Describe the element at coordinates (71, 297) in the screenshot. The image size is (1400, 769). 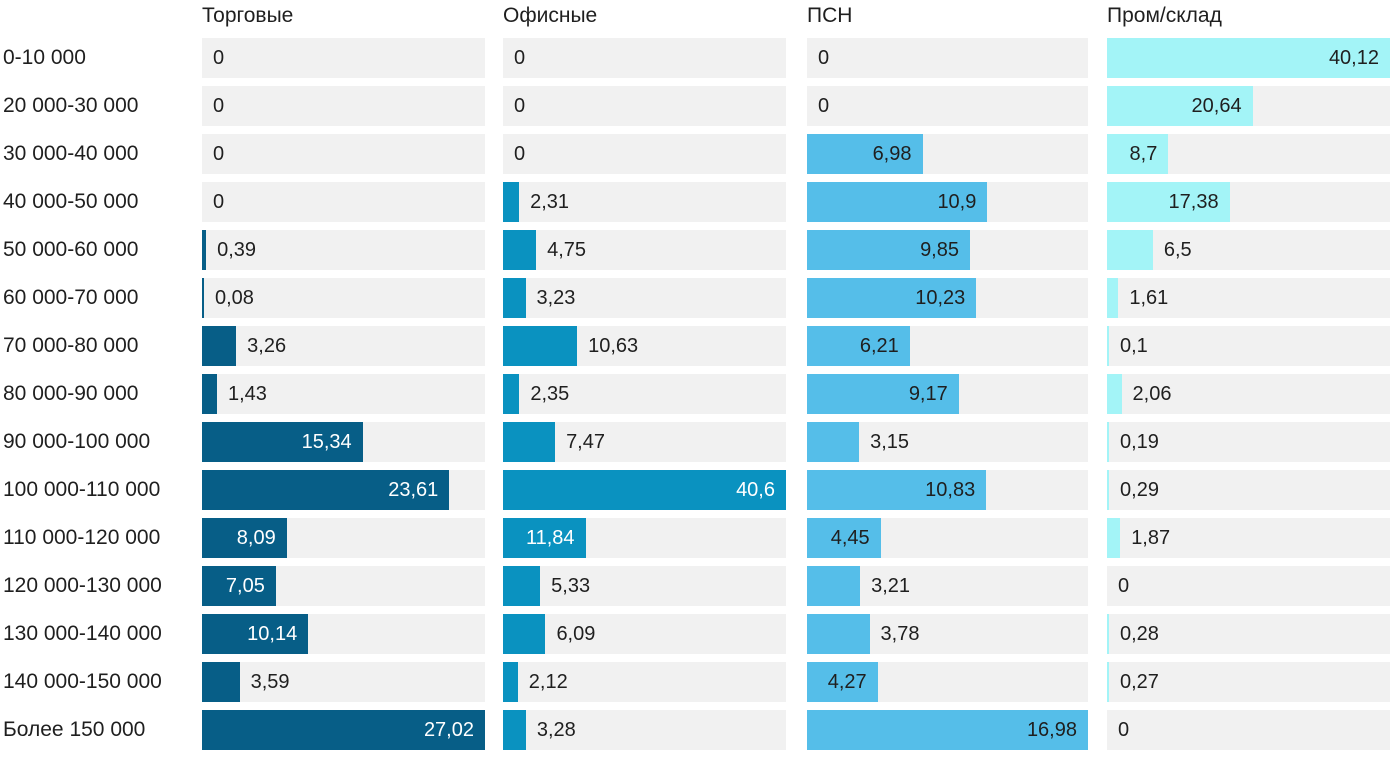
I see `category-label: 60 000-70 000` at that location.